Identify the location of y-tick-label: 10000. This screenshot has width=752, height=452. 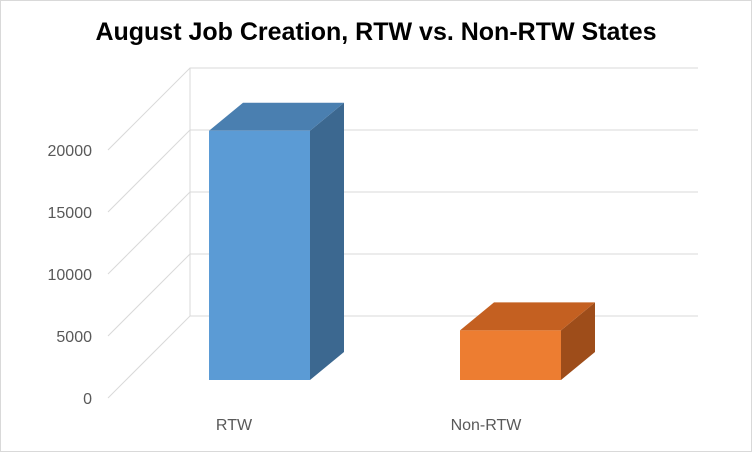
(70, 275).